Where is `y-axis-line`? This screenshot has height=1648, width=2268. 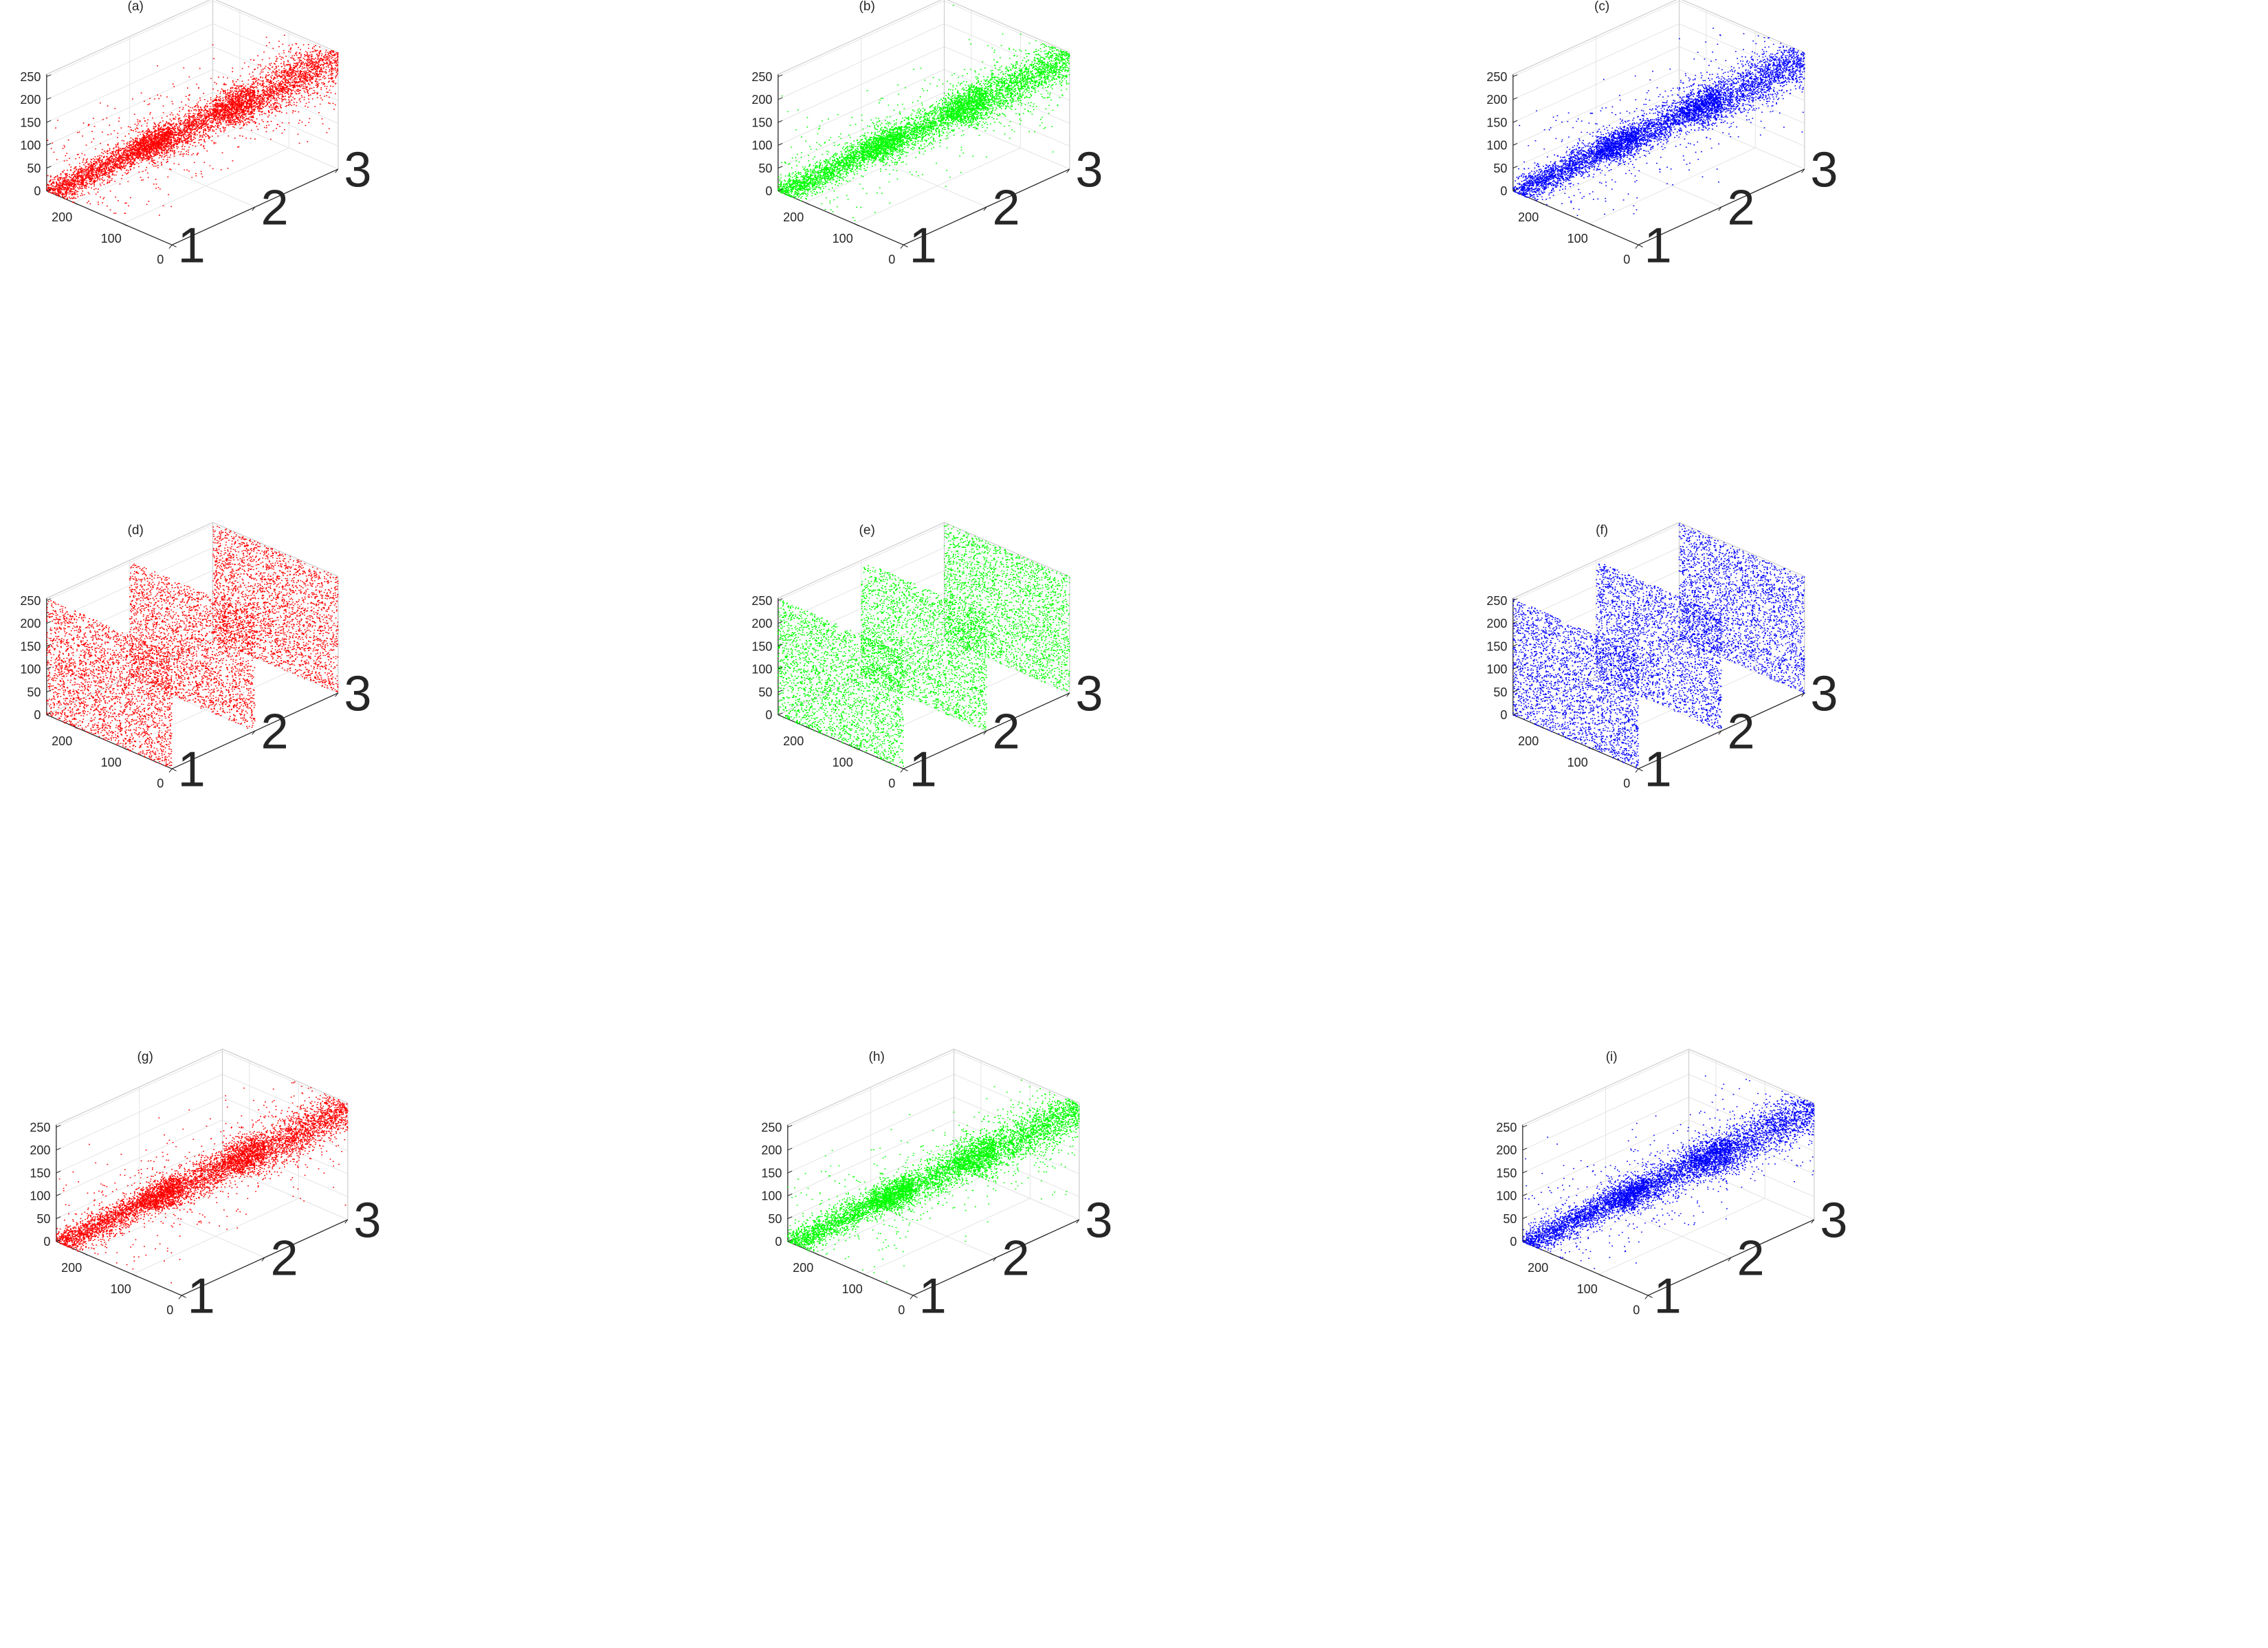 y-axis-line is located at coordinates (841, 218).